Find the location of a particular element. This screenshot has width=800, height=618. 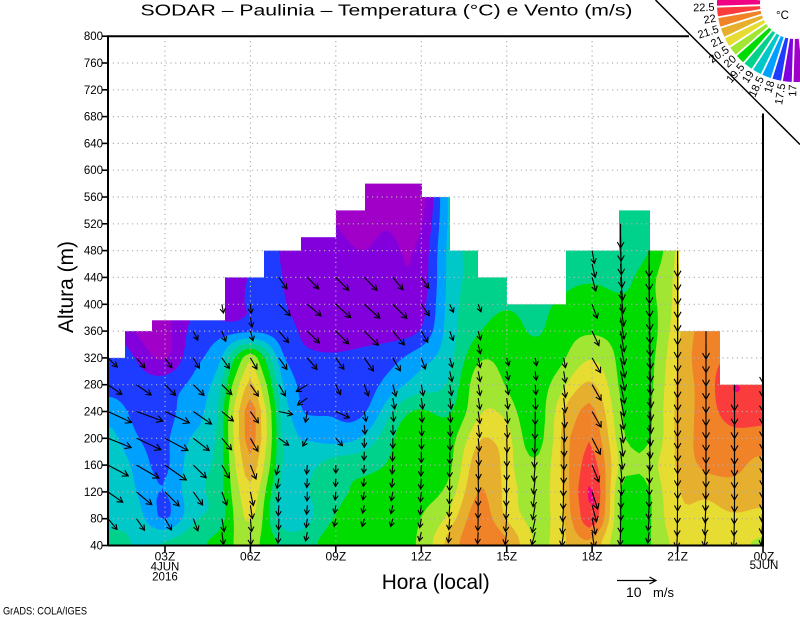

svg-text: 15Z is located at coordinates (506, 557).